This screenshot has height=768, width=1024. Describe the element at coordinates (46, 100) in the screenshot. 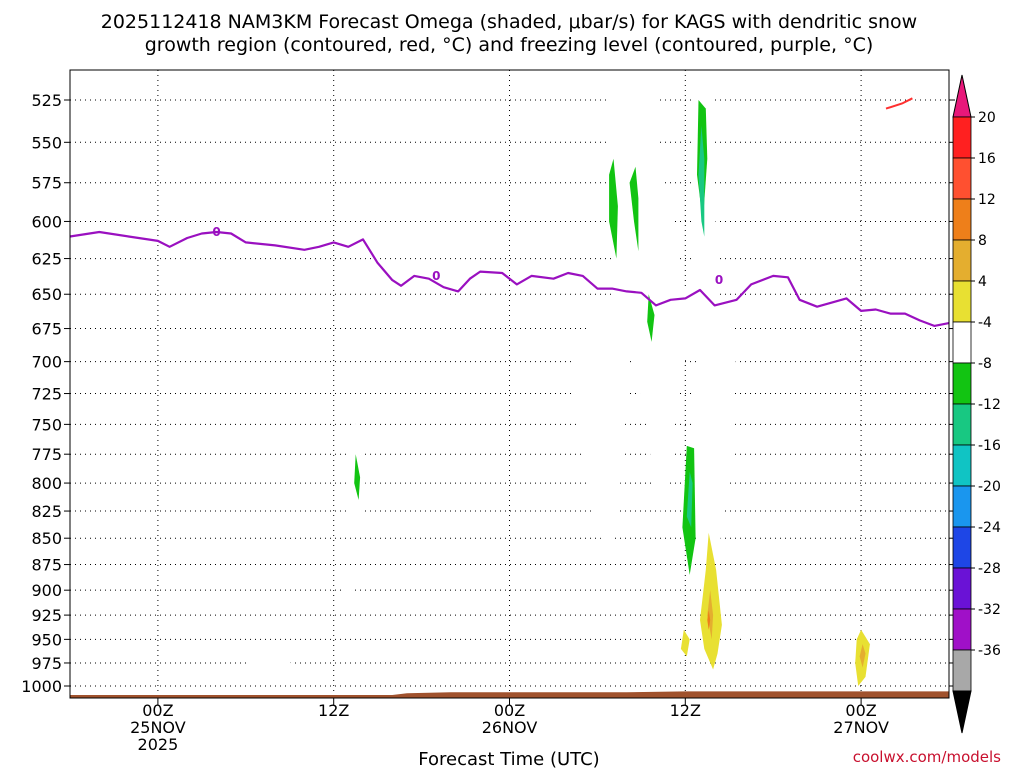

I see `y-tick-label: 525` at that location.